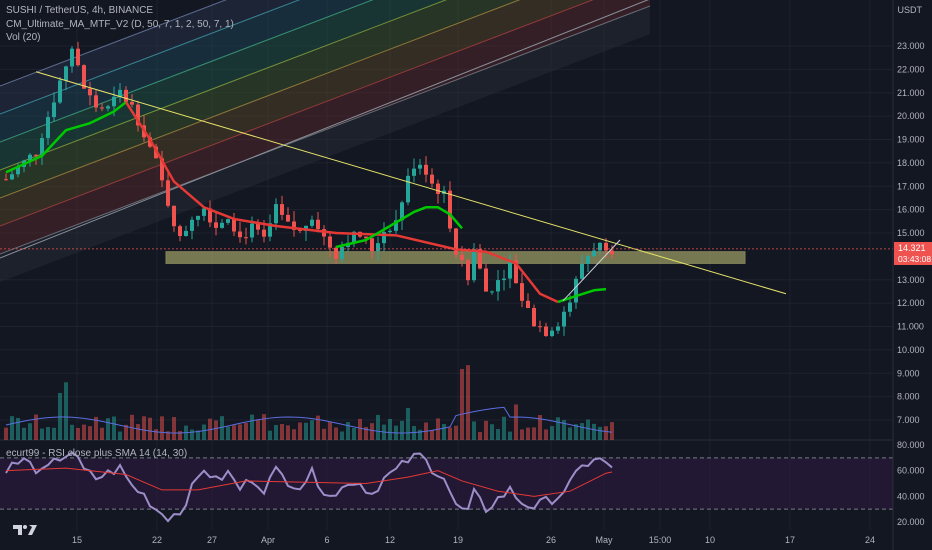 This screenshot has width=932, height=550. I want to click on price-tick-label: 8.000, so click(908, 397).